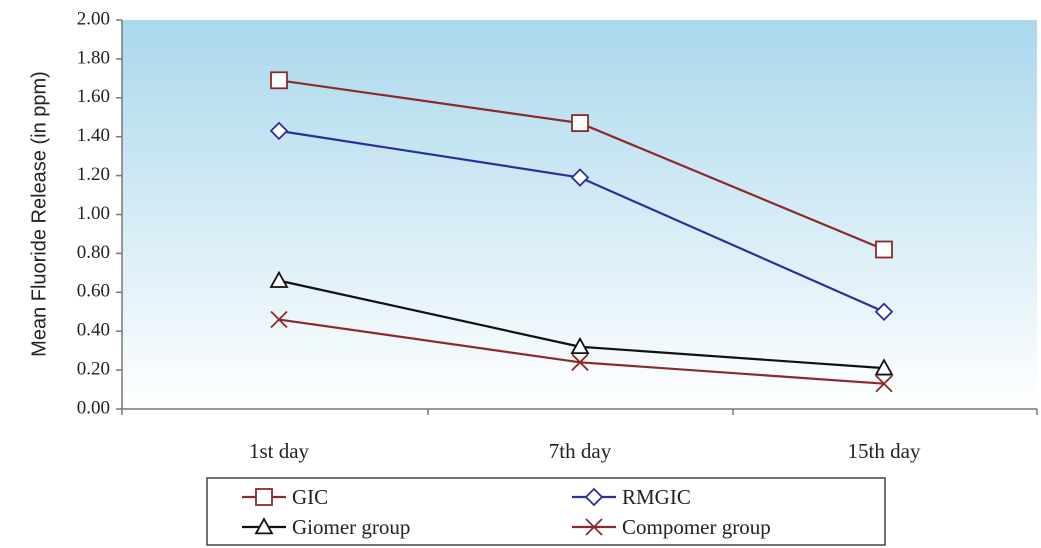  What do you see at coordinates (580, 451) in the screenshot?
I see `x-tick-label: 7th day` at bounding box center [580, 451].